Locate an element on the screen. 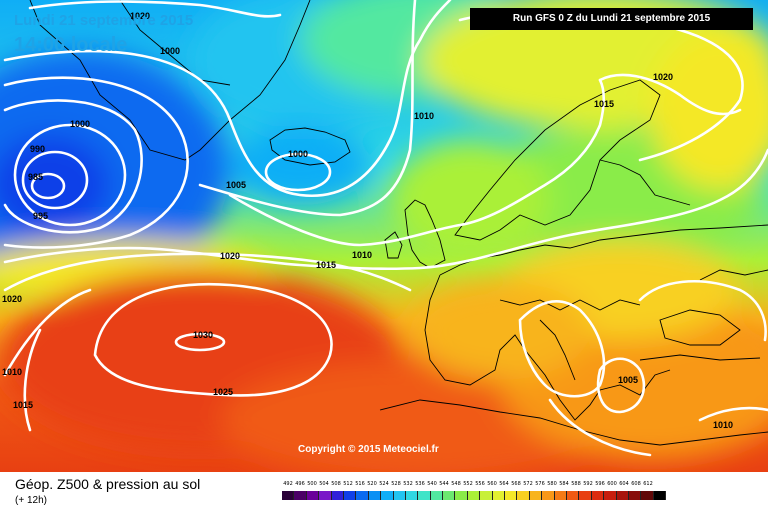  isobar-label: 995 is located at coordinates (40, 216).